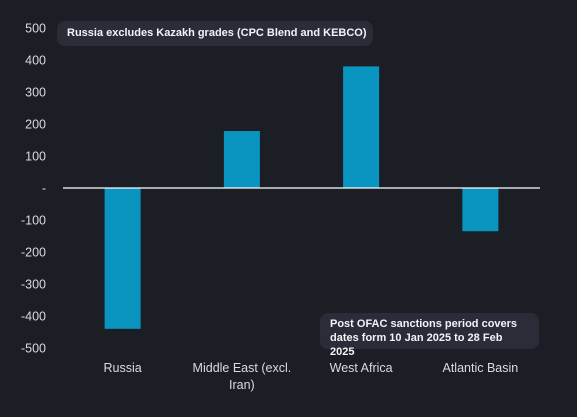 The width and height of the screenshot is (577, 417). What do you see at coordinates (33, 349) in the screenshot?
I see `y-tick-label: -500` at bounding box center [33, 349].